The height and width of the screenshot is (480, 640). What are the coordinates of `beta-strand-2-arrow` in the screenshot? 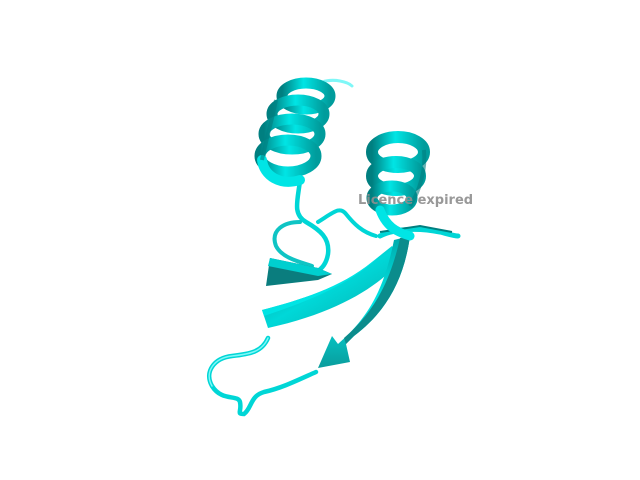 It's located at (364, 302).